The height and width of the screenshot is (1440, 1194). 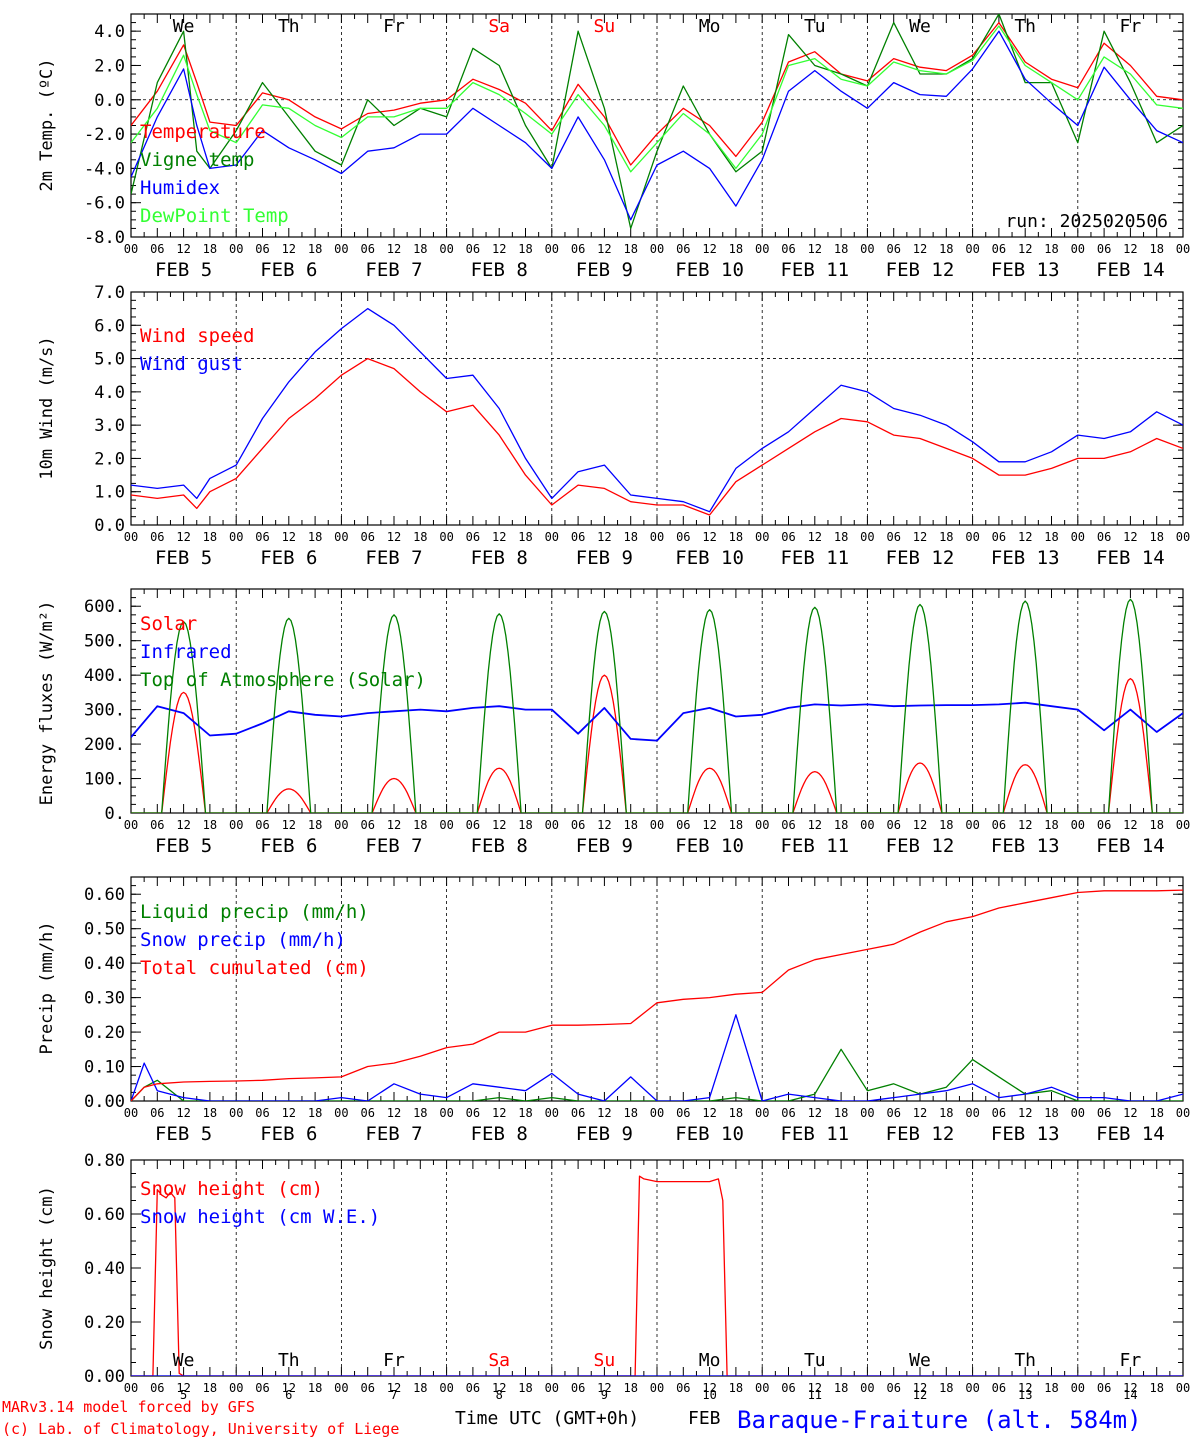 I want to click on y-tick-label: 0.20, so click(x=104, y=1033).